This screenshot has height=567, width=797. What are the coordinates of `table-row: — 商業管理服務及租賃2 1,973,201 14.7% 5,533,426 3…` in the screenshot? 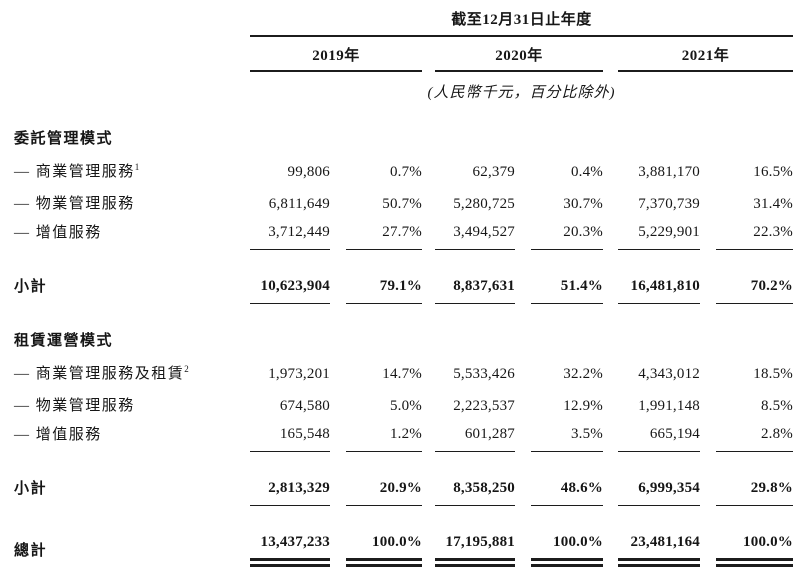 It's located at (398, 372).